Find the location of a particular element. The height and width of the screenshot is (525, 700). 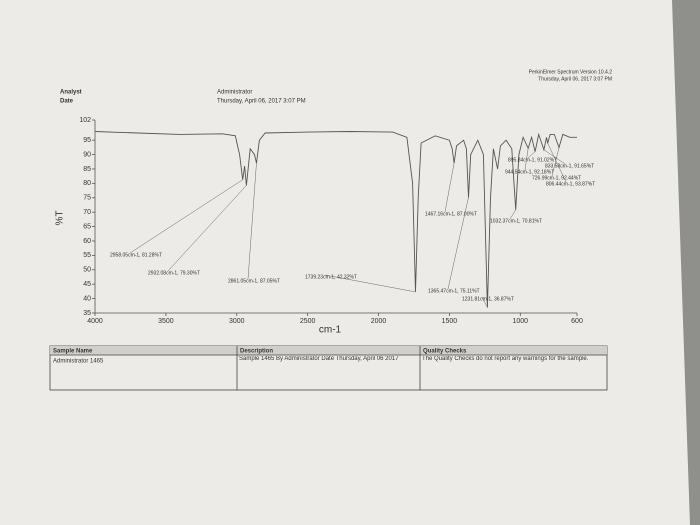

peak-label: 1739.23cm-1, 42.32%T is located at coordinates (331, 277).